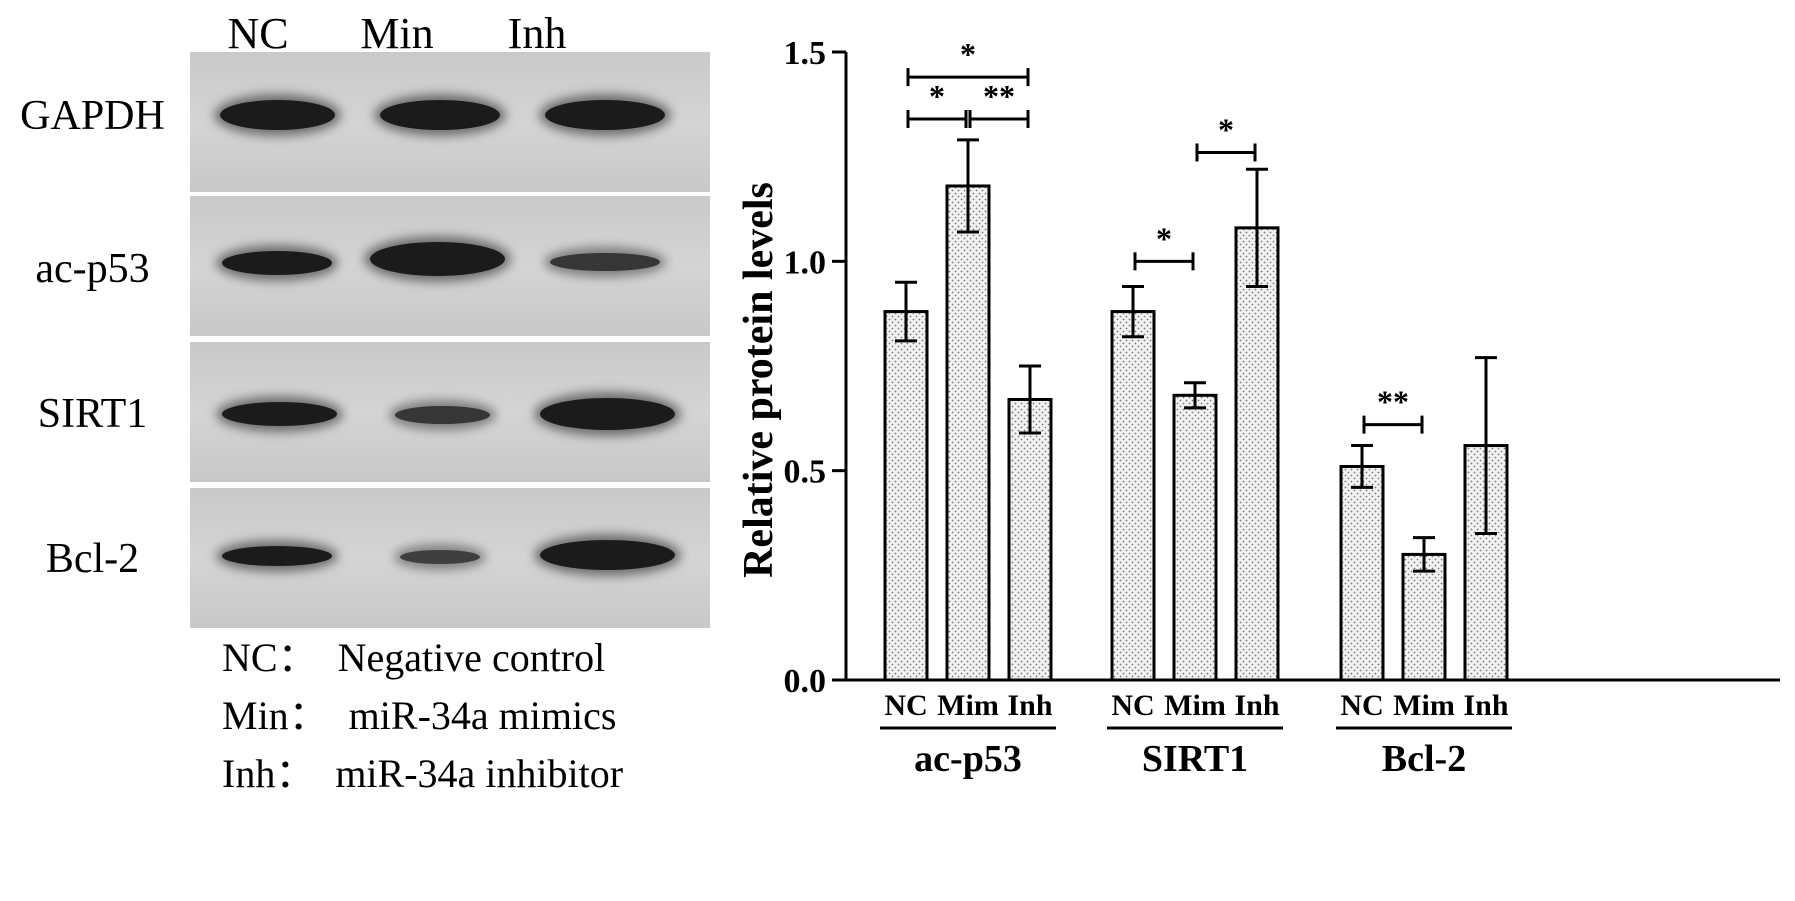 This screenshot has width=1795, height=901. Describe the element at coordinates (537, 33) in the screenshot. I see `lane-label-inh: Inh` at that location.